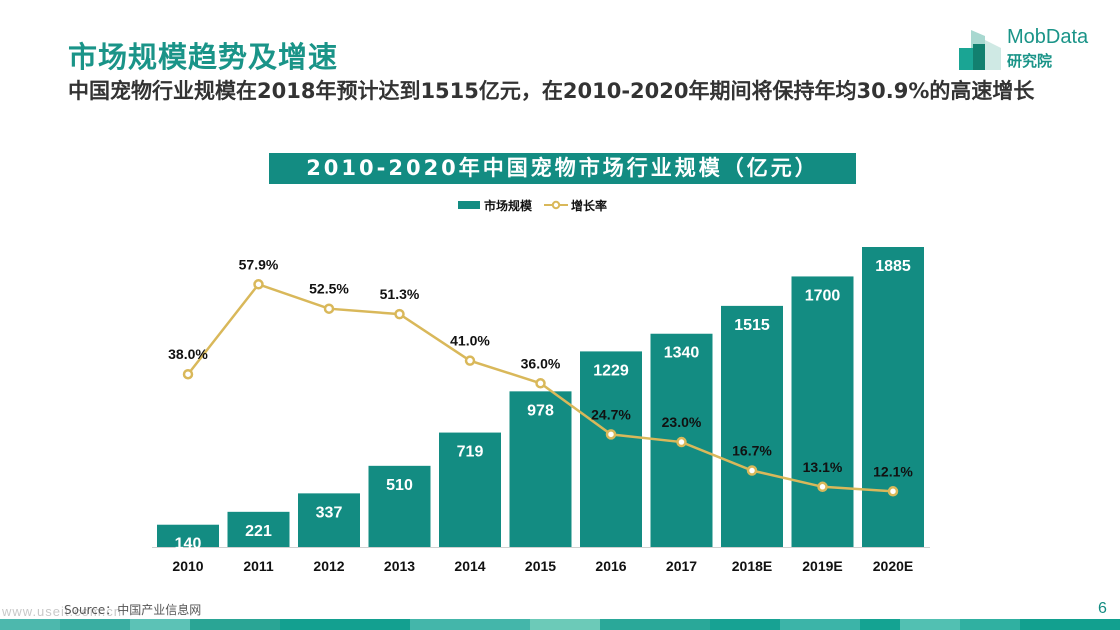  What do you see at coordinates (1030, 61) in the screenshot?
I see `logo-sub: 研究院` at bounding box center [1030, 61].